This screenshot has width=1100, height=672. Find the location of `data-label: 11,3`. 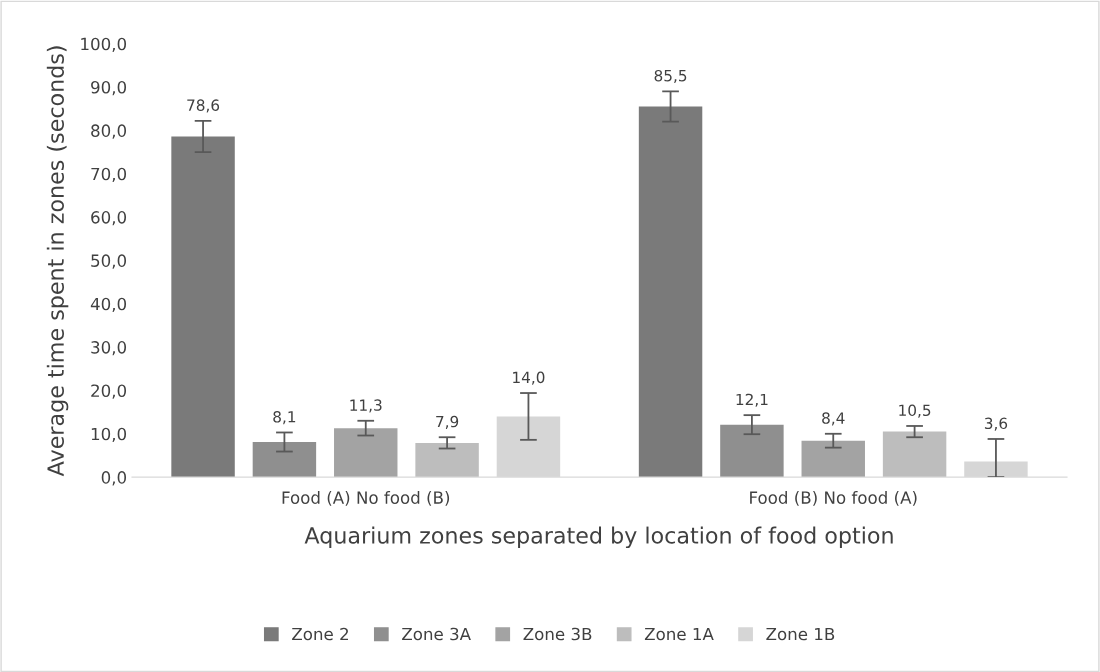

data-label: 11,3 is located at coordinates (366, 406).